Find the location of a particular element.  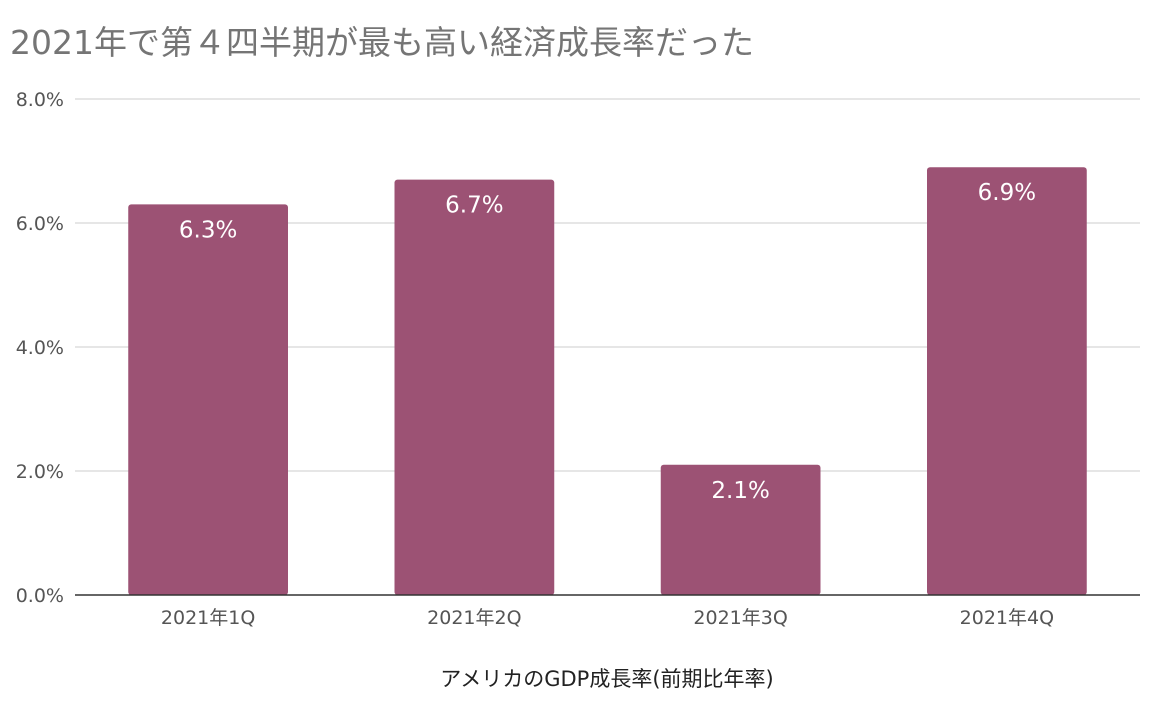

data-label: 2.1% is located at coordinates (740, 491).